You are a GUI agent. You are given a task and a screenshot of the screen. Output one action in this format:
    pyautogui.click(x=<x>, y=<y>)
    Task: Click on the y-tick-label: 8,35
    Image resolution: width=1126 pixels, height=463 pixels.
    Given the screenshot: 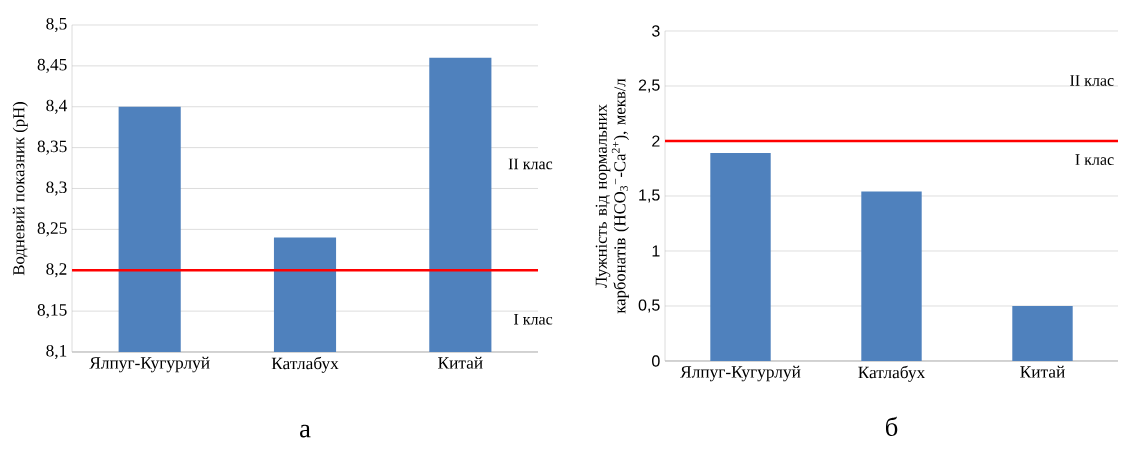 What is the action you would take?
    pyautogui.click(x=52, y=147)
    